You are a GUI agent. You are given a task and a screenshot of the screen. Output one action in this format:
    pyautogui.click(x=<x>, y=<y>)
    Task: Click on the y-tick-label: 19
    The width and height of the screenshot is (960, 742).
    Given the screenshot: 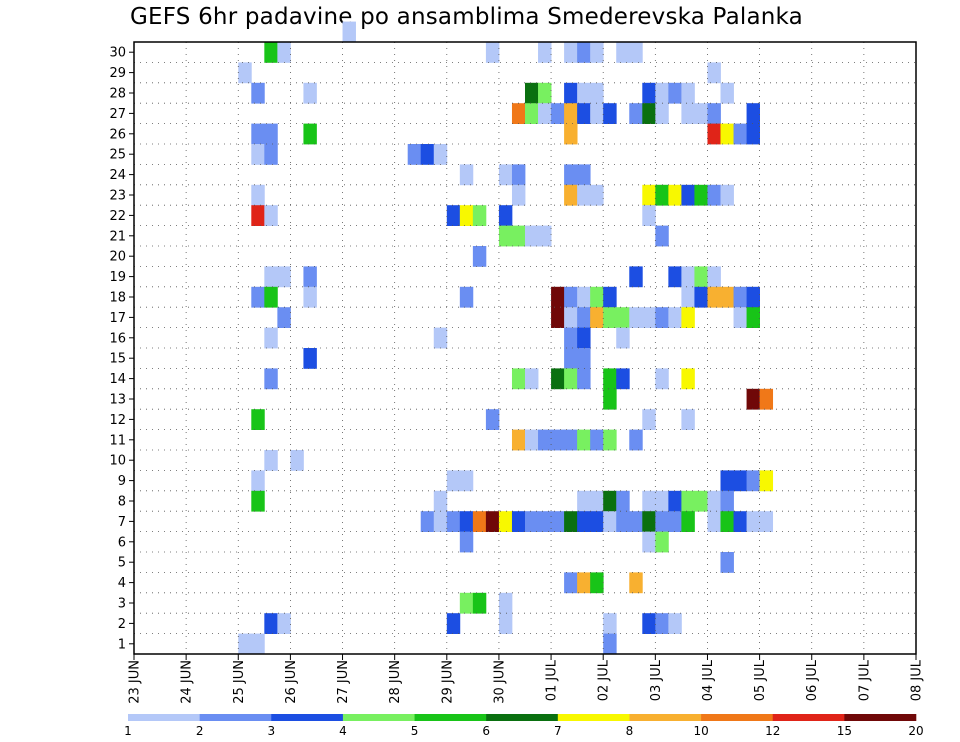 What is the action you would take?
    pyautogui.click(x=117, y=277)
    